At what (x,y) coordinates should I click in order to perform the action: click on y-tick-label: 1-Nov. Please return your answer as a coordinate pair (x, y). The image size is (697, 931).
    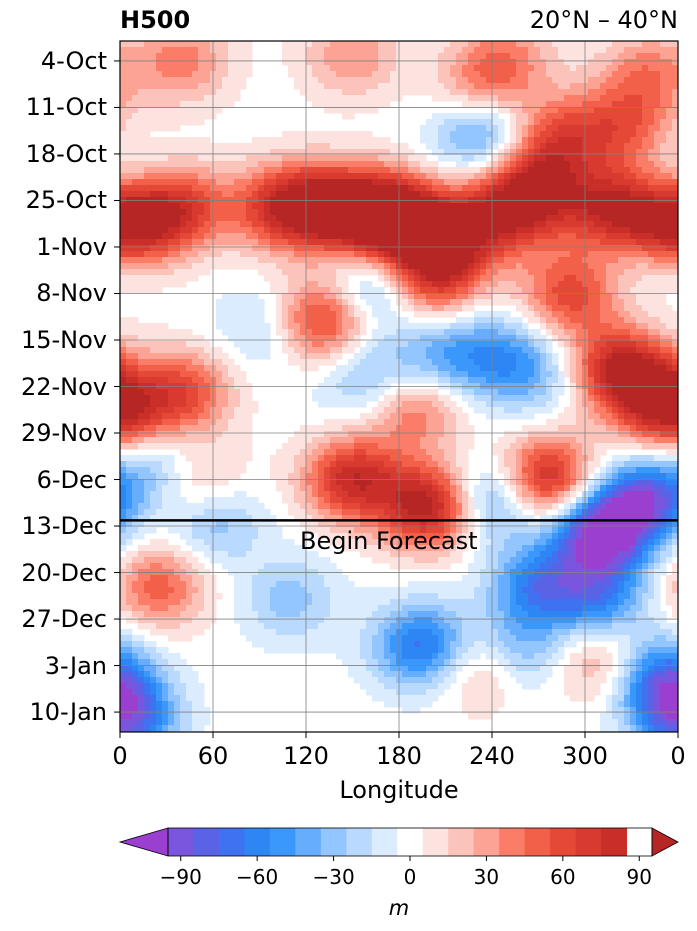
    Looking at the image, I should click on (71, 246).